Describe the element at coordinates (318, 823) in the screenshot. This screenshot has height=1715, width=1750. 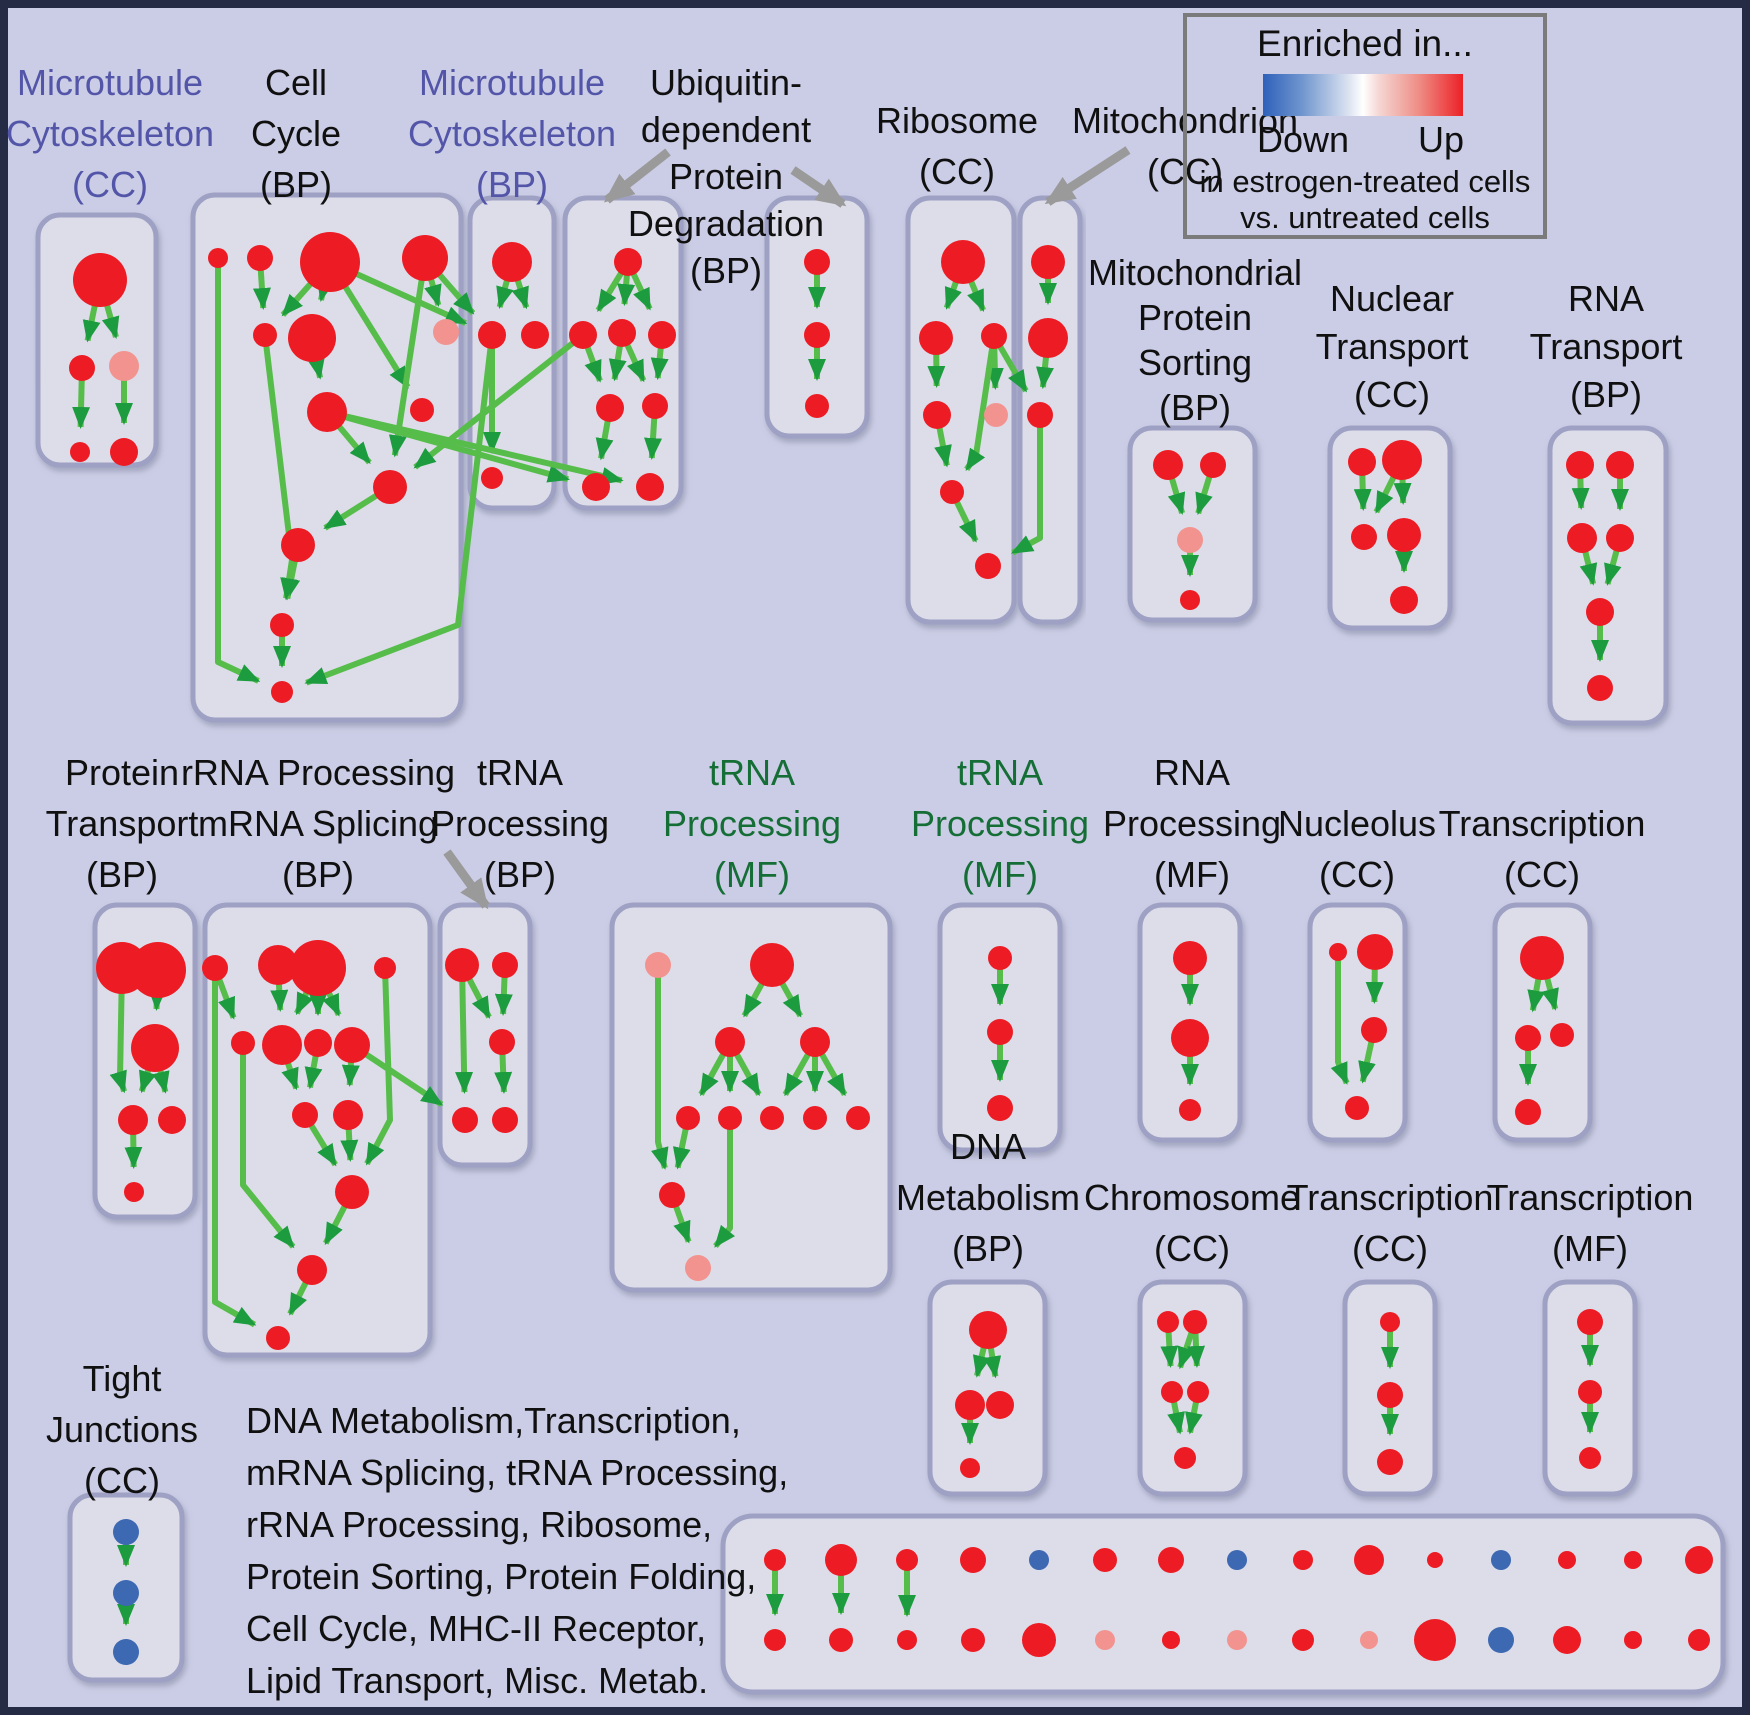
I see `label-rrna-processing-mrna-splicing-bp: rRNA Processing mRNA Splicing (BP)` at that location.